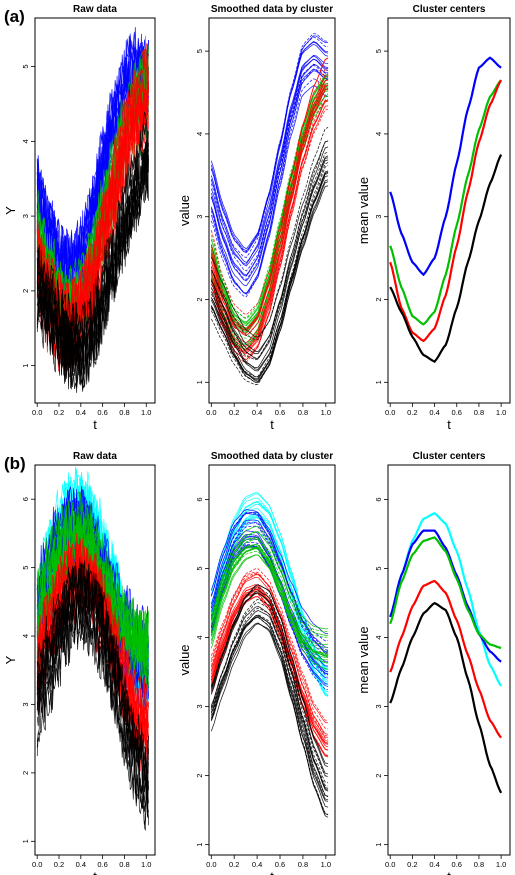 The height and width of the screenshot is (875, 515). Describe the element at coordinates (378, 217) in the screenshot. I see `y-tick-label: 3` at that location.